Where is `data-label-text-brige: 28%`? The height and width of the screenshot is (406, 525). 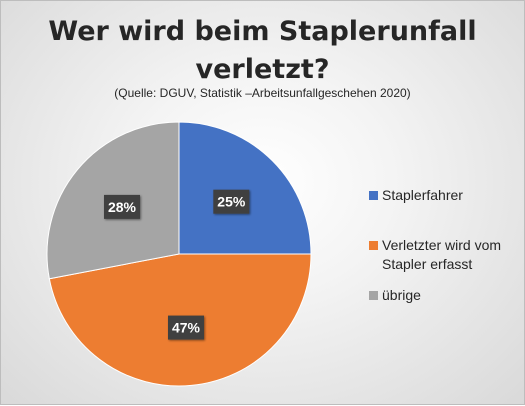
data-label-text-brige: 28% is located at coordinates (122, 207).